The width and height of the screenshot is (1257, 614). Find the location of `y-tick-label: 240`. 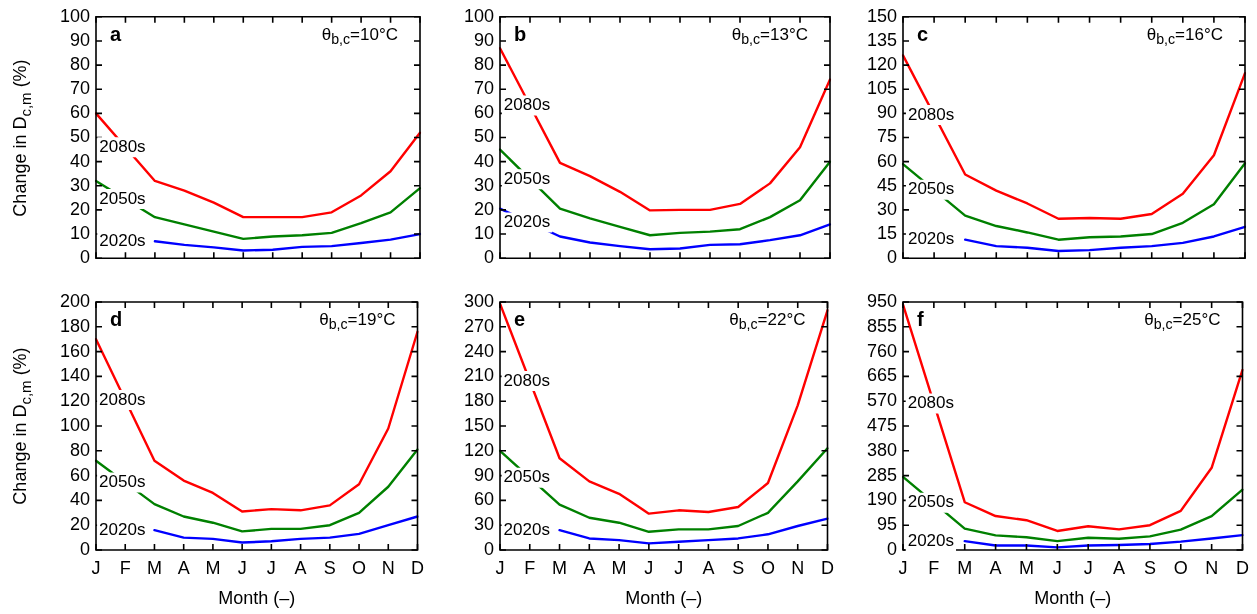

y-tick-label: 240 is located at coordinates (478, 350).